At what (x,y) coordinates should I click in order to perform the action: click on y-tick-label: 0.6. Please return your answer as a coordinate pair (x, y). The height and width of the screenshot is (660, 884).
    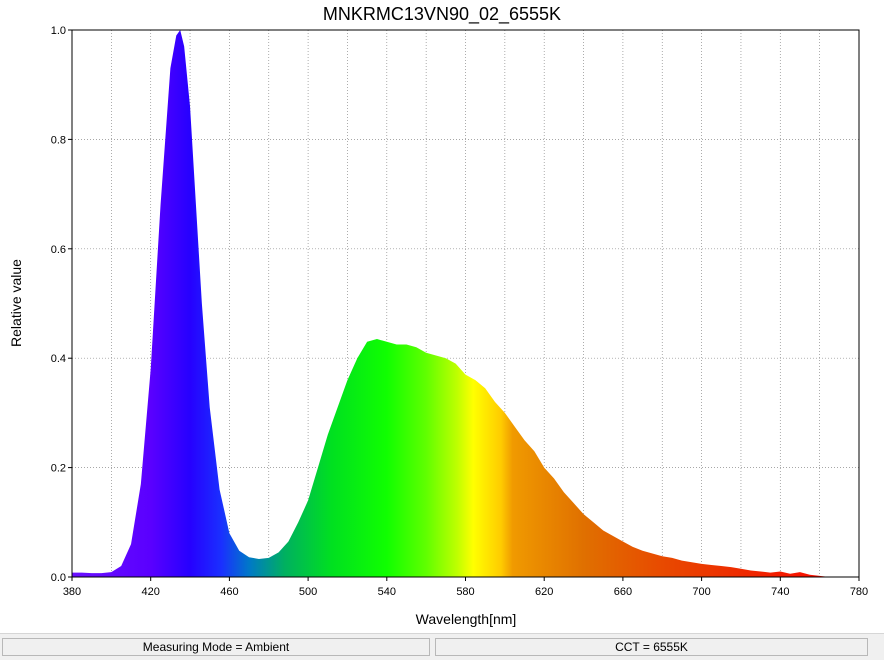
    Looking at the image, I should click on (58, 250).